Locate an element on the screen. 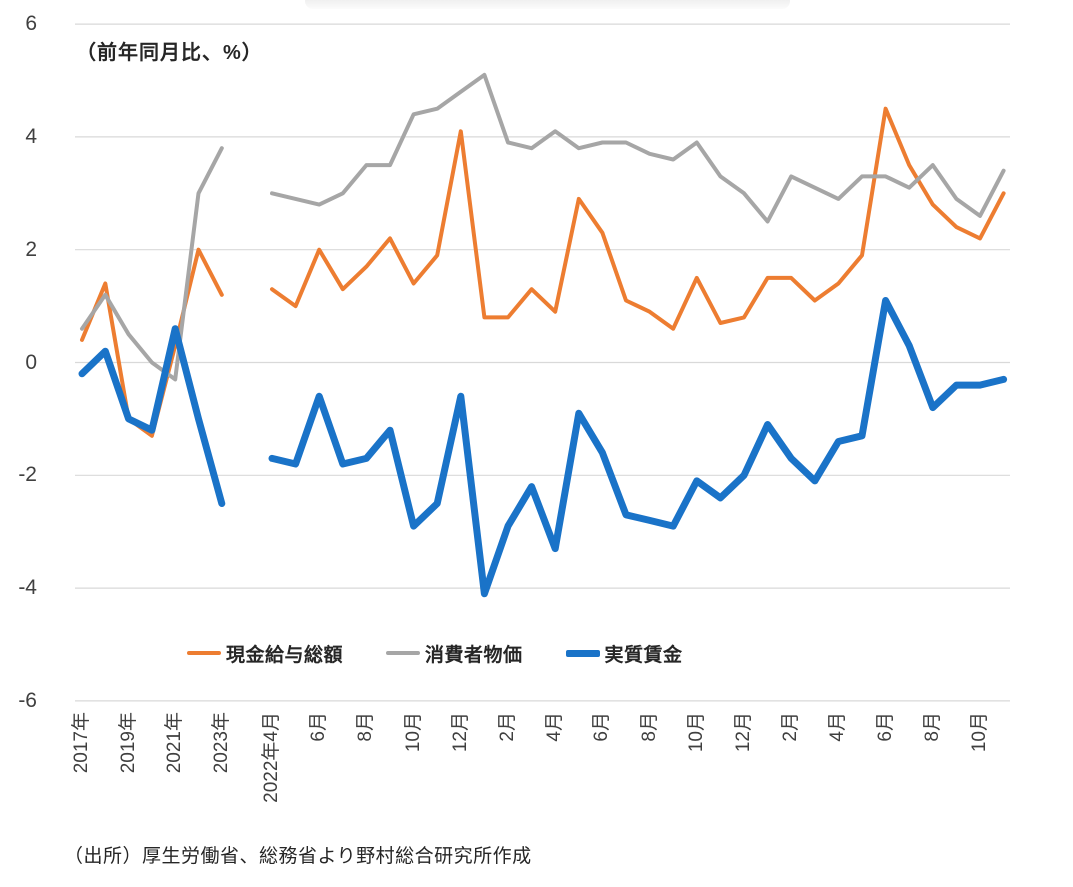  series-line-monthly is located at coordinates (638, 148).